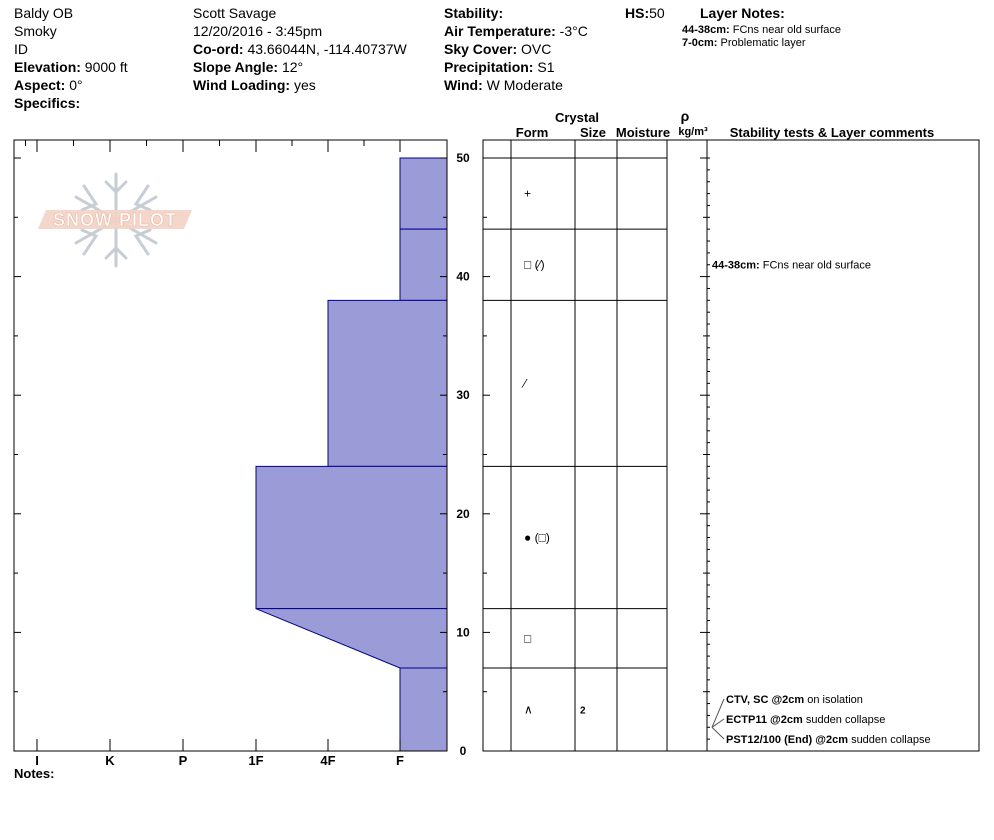  What do you see at coordinates (463, 395) in the screenshot?
I see `depth-tick-label: 30` at bounding box center [463, 395].